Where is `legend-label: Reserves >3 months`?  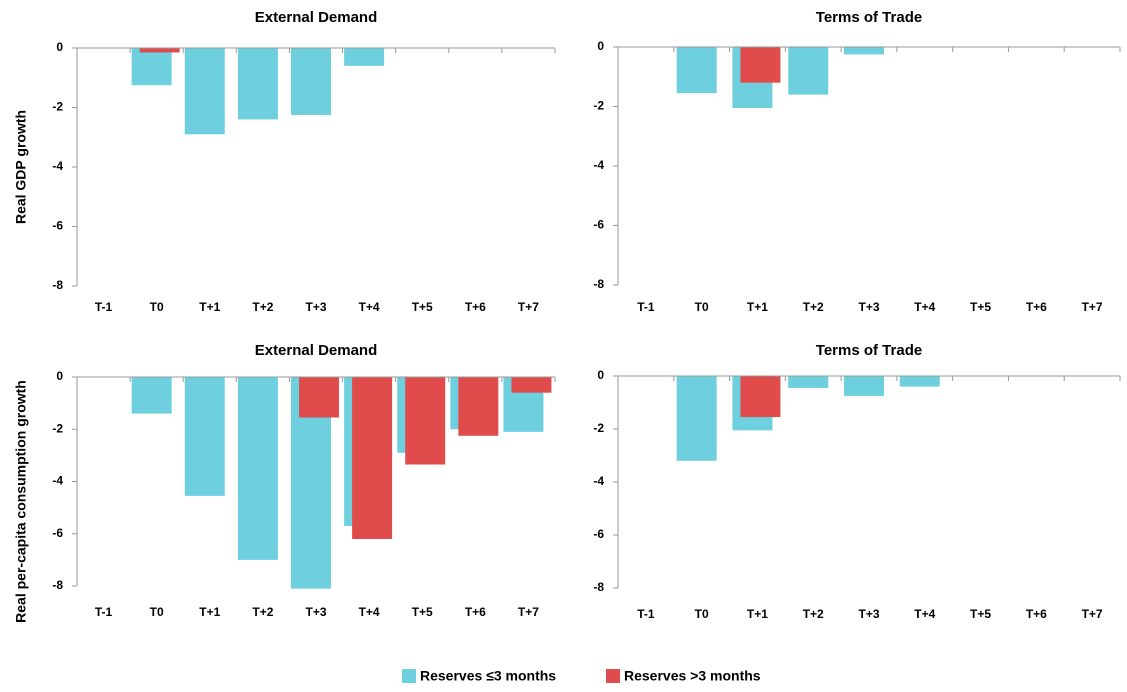
legend-label: Reserves >3 months is located at coordinates (692, 676).